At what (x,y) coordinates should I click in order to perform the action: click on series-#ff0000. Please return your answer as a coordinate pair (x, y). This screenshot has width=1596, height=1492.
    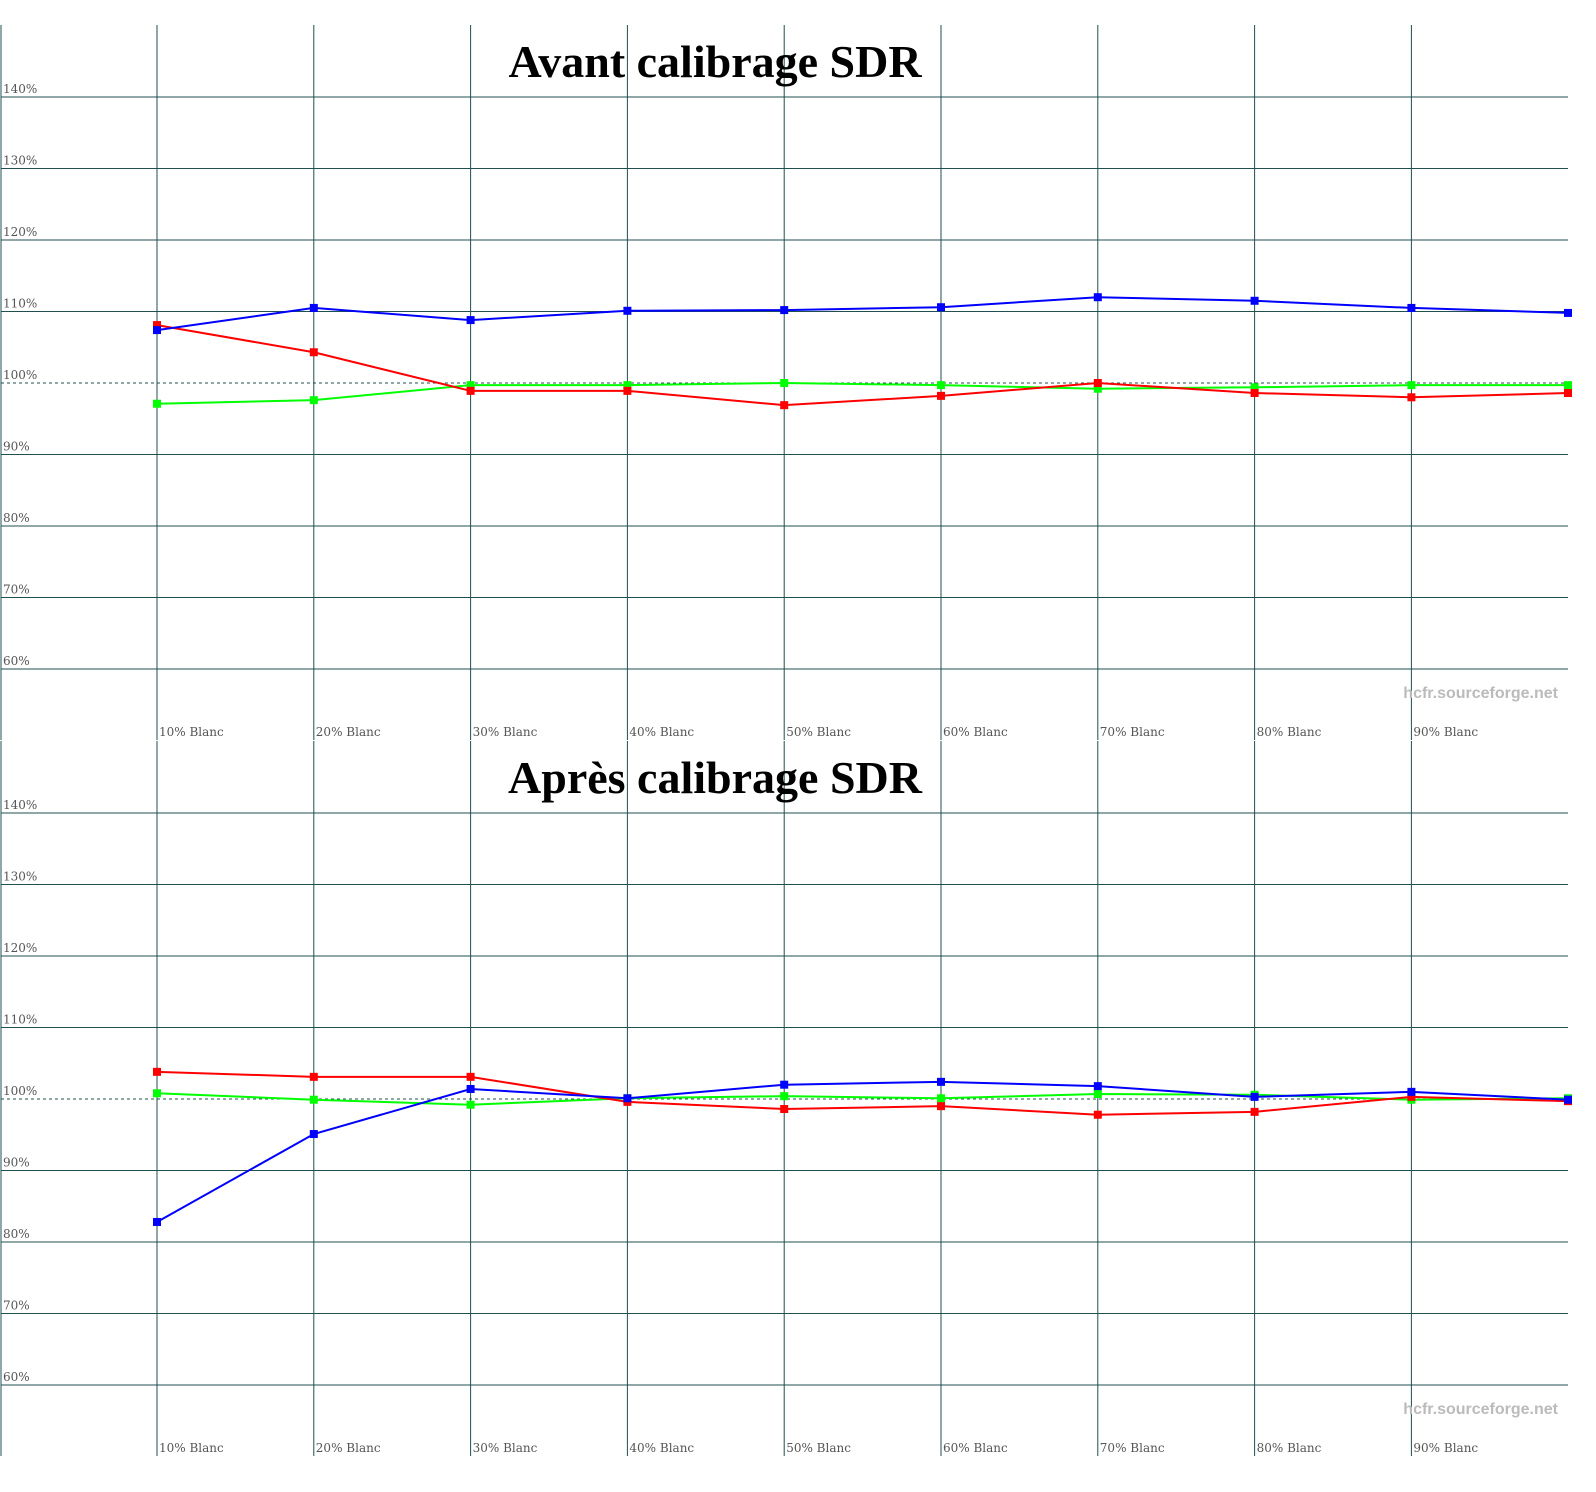
    Looking at the image, I should click on (862, 365).